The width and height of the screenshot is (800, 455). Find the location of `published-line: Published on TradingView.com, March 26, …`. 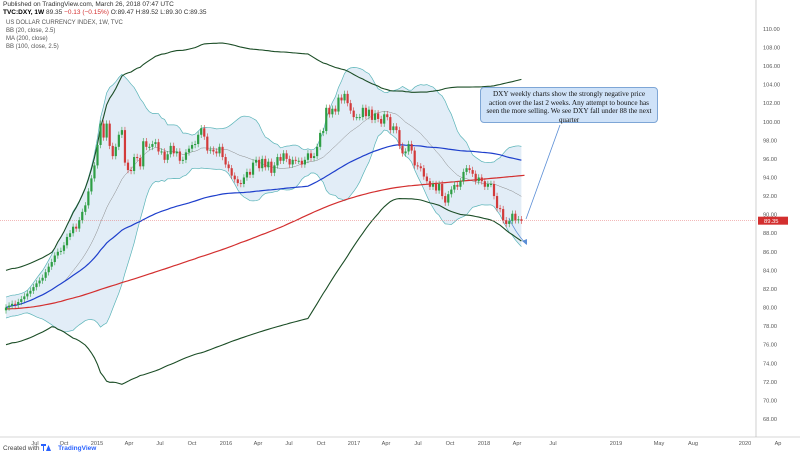

published-line: Published on TradingView.com, March 26, … is located at coordinates (88, 4).